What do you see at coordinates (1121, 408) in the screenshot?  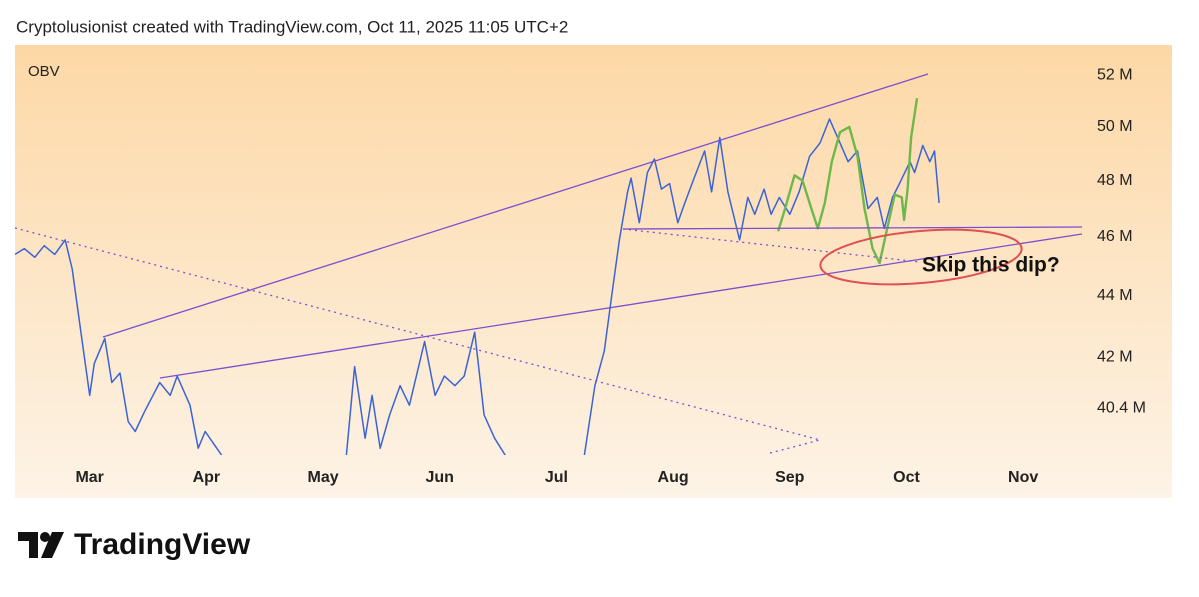 I see `y-tick-label: 40.4 M` at bounding box center [1121, 408].